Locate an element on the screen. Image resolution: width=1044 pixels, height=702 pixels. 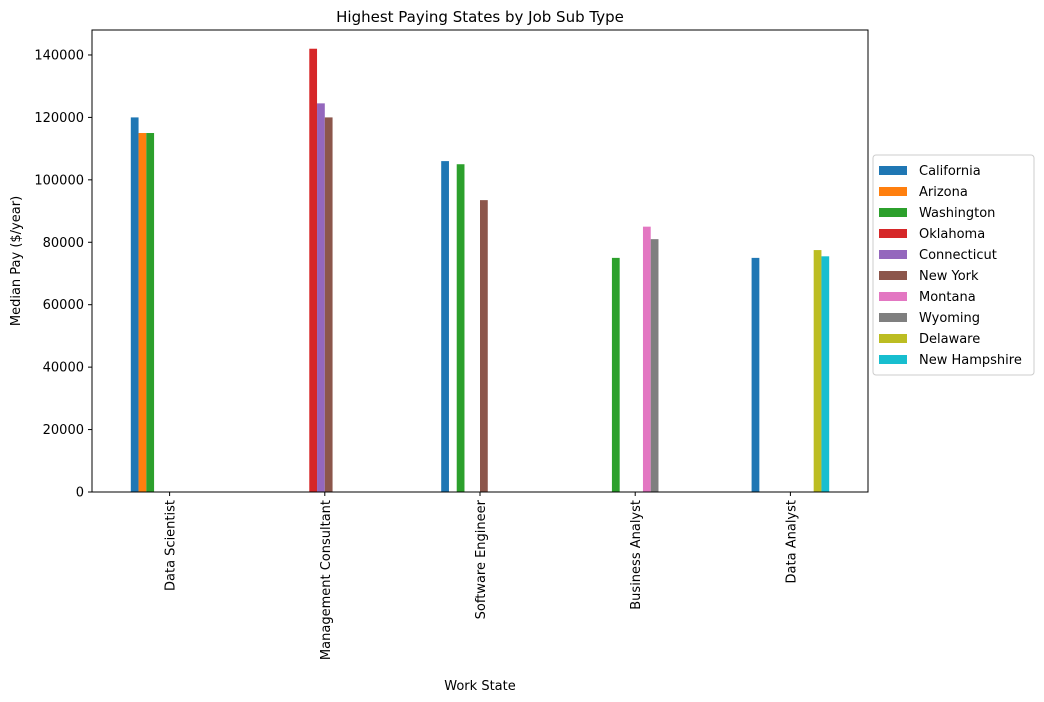
y-tick-label: 140000 is located at coordinates (59, 55).